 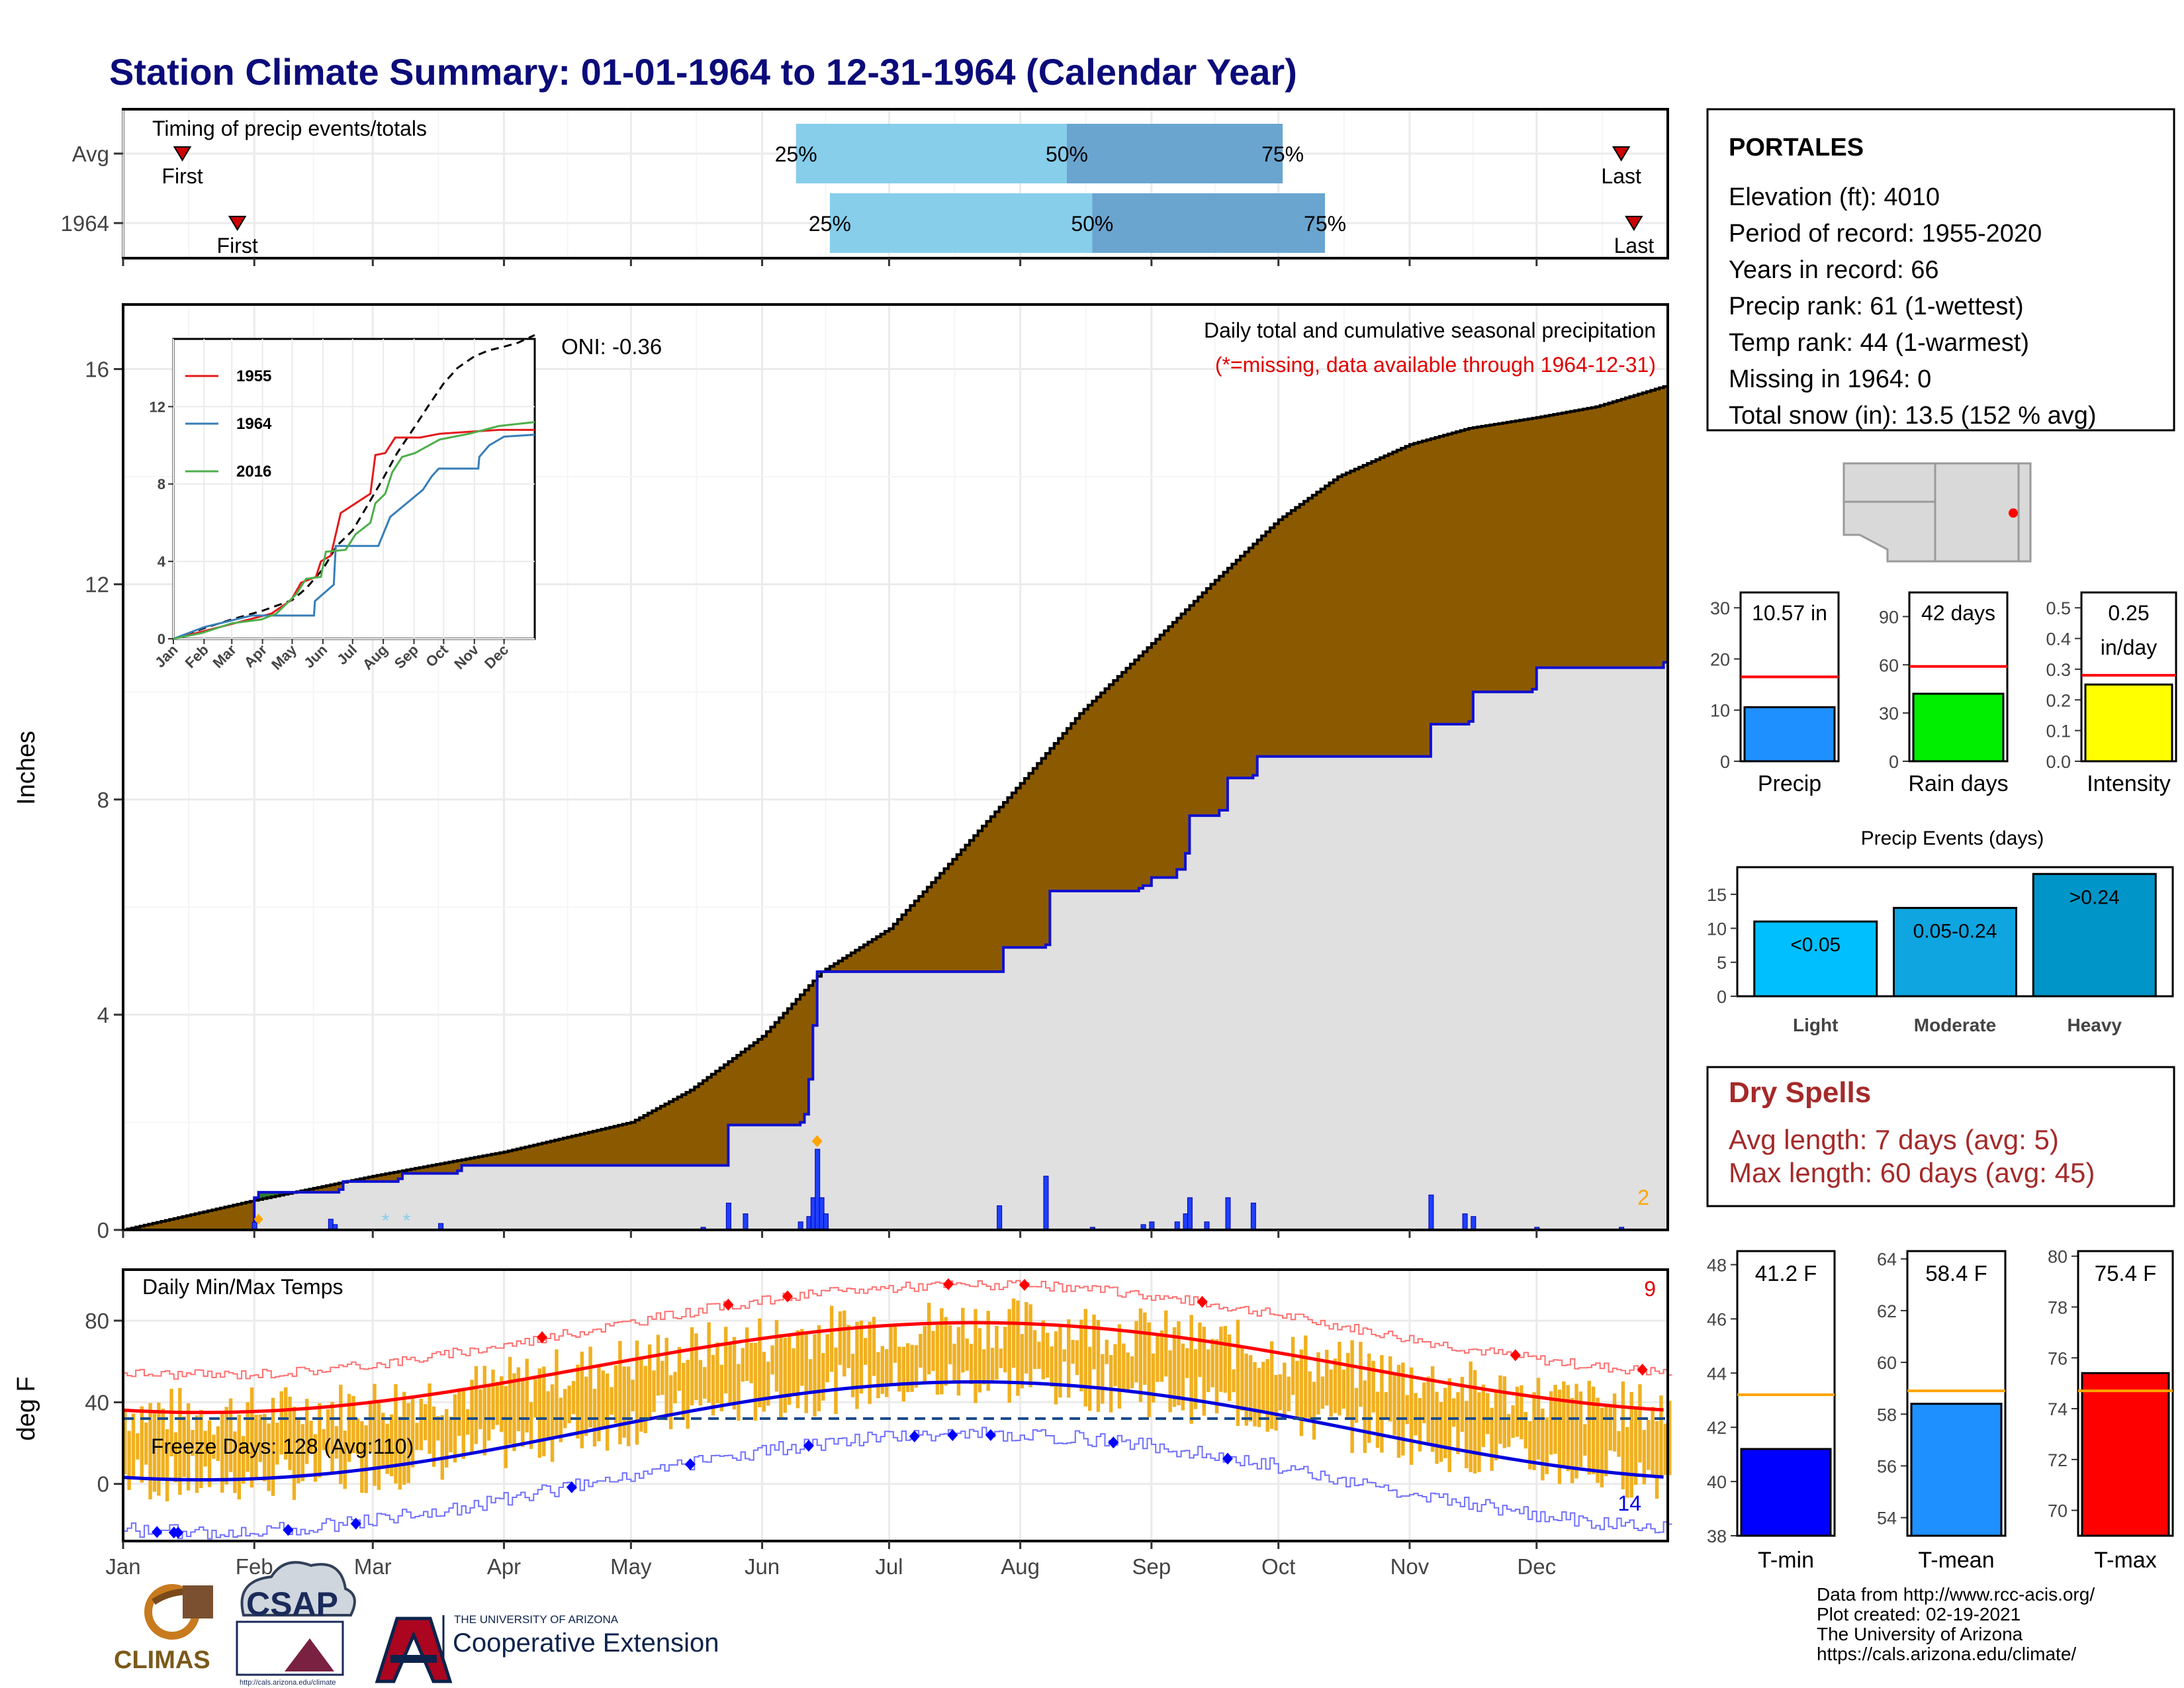 I want to click on events-y-tick-label: 5, so click(x=1722, y=963).